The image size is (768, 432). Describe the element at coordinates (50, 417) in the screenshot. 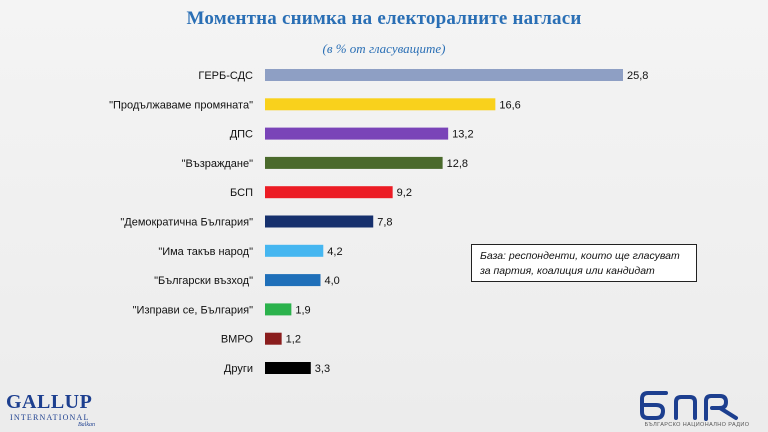

I see `gallup-logo-subtitle: INTERNATIONAL` at that location.